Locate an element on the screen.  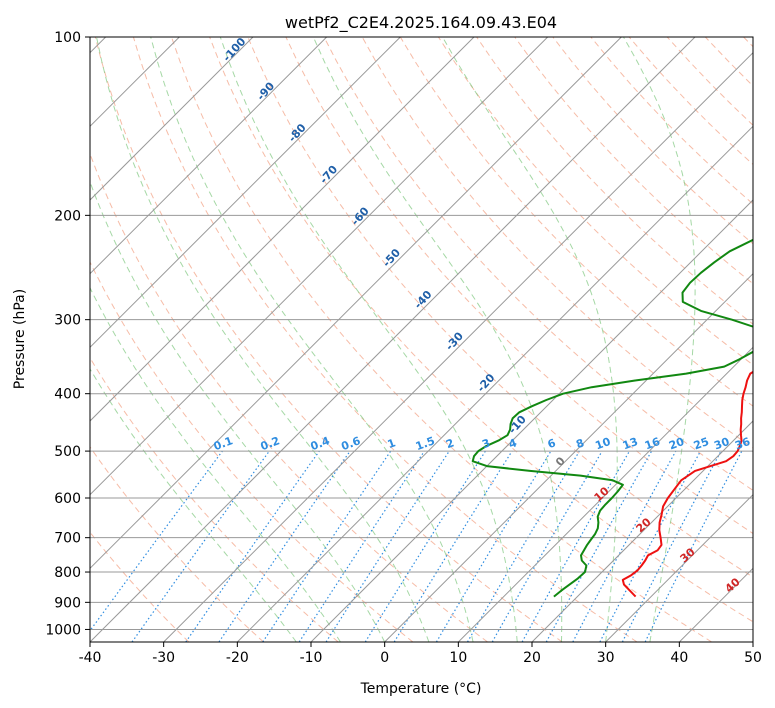
mixing-ratio-label: 20 is located at coordinates (676, 444).